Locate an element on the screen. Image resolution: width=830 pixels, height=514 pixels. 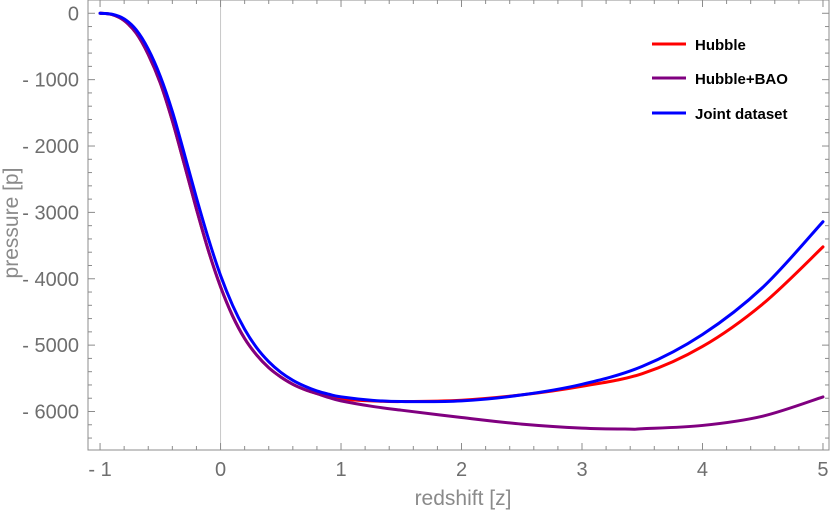
x-tick-label: 1 is located at coordinates (340, 470).